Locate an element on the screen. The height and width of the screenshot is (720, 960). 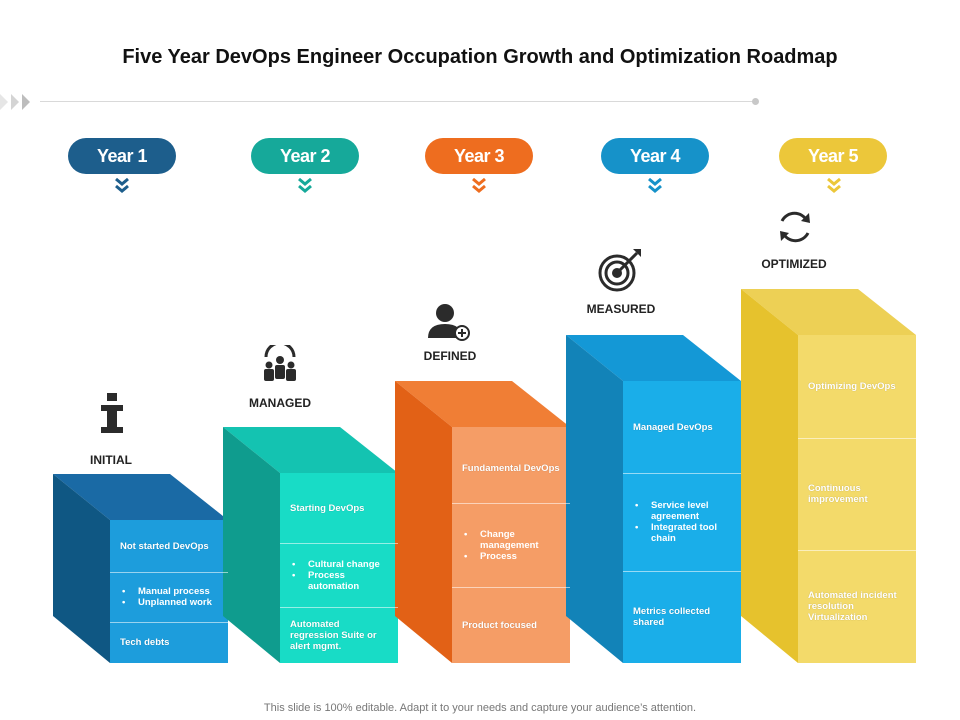
block-4-side is located at coordinates (594, 499).